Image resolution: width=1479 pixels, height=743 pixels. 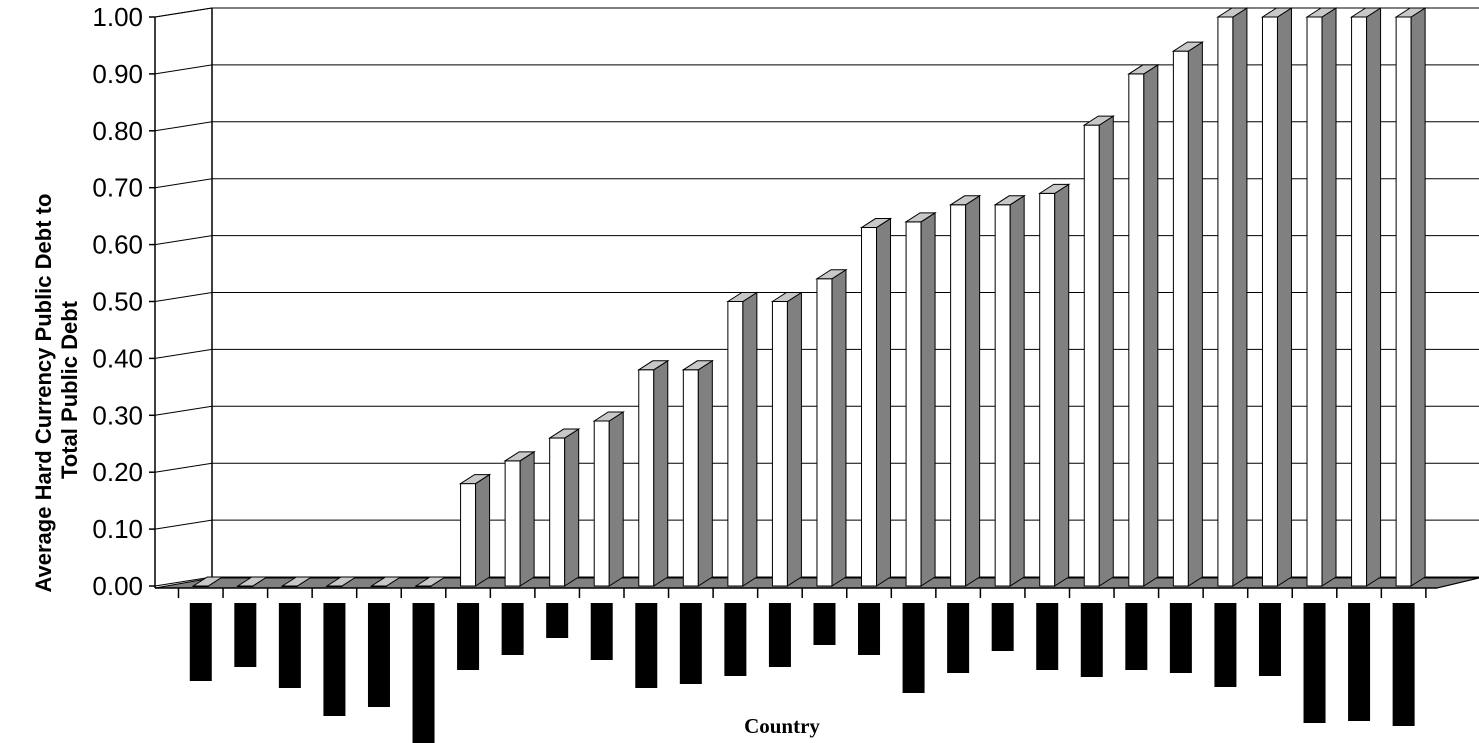 What do you see at coordinates (117, 472) in the screenshot?
I see `y-tick-label: 0.20` at bounding box center [117, 472].